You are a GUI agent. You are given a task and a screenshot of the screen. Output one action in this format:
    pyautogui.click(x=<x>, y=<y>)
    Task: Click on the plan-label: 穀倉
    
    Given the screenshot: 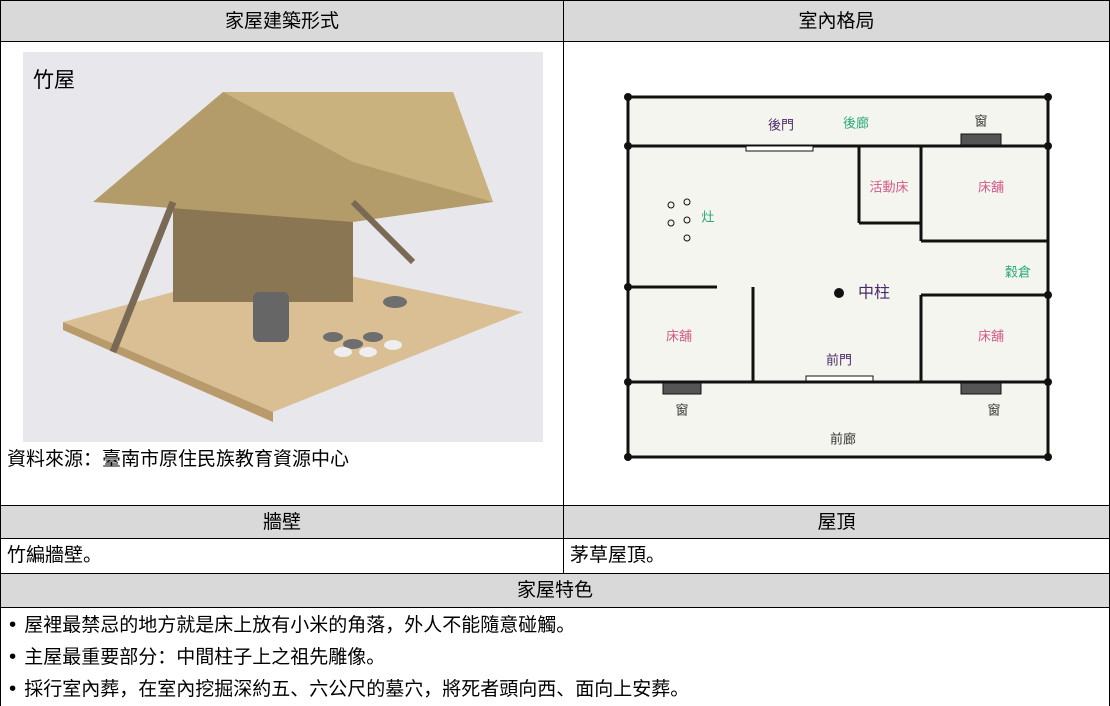 What is the action you would take?
    pyautogui.click(x=1018, y=273)
    